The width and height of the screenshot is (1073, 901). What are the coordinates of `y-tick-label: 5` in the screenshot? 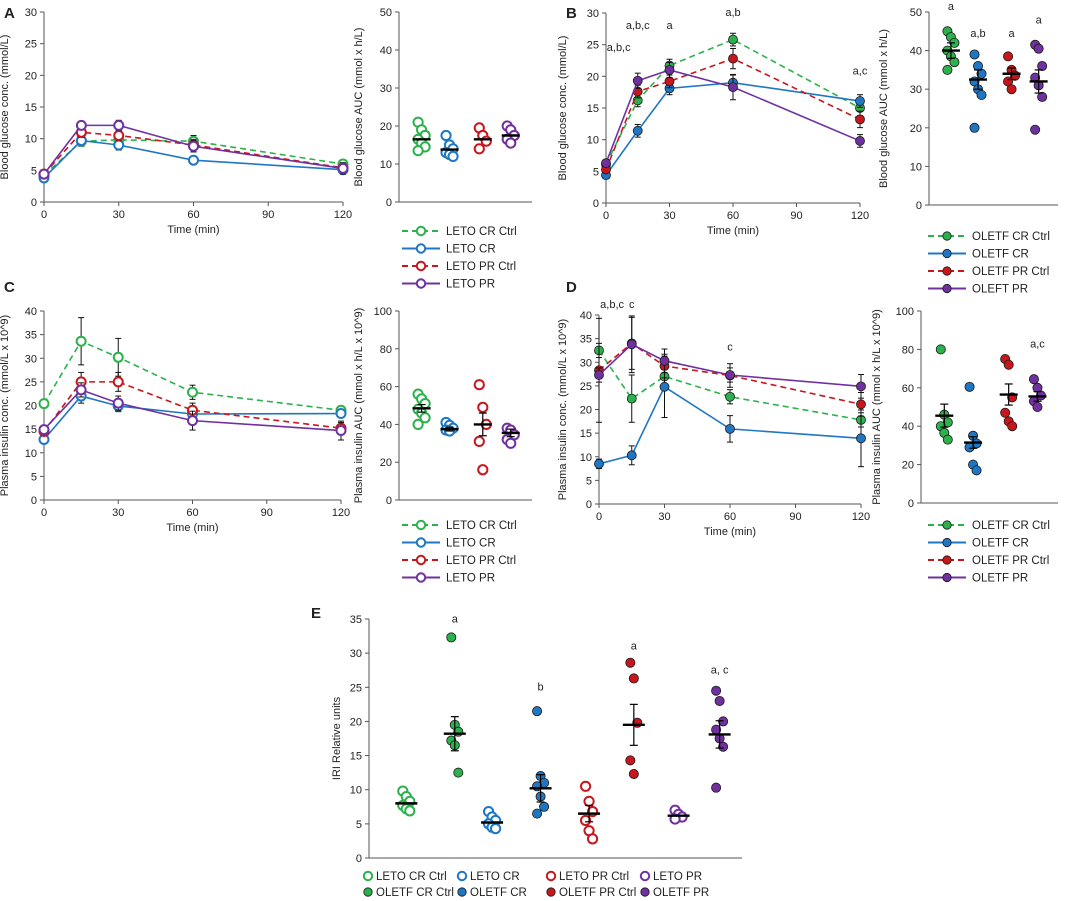 It's located at (589, 481).